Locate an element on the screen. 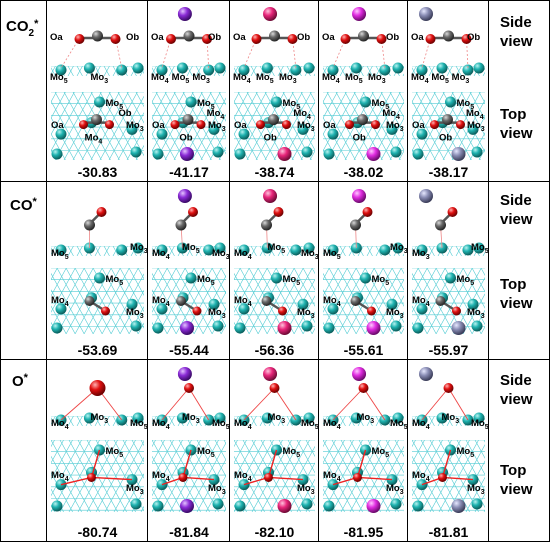 The width and height of the screenshot is (550, 542). lattice-mesh is located at coordinates (97, 126).